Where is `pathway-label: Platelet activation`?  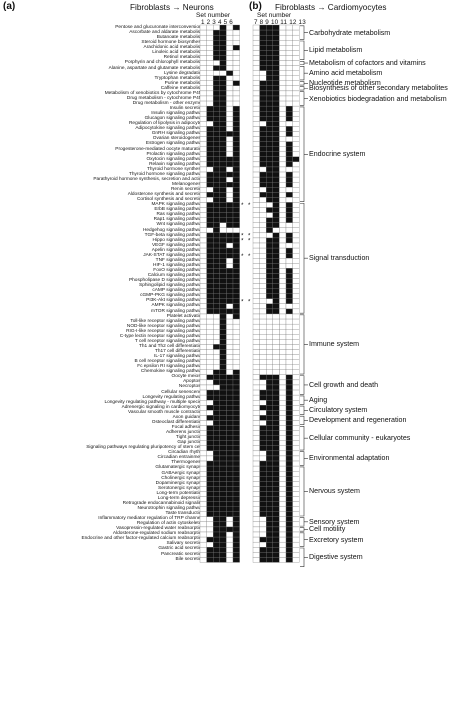
pathway-label: Platelet activation is located at coordinates (185, 316).